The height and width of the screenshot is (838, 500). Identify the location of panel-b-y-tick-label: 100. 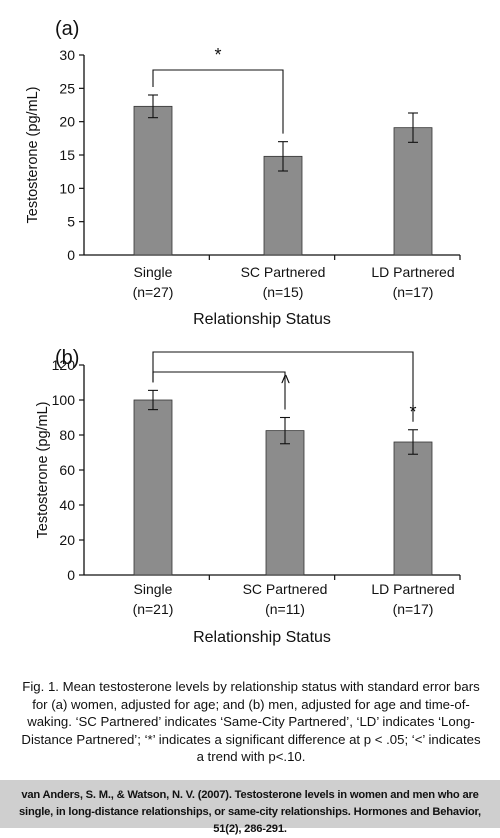
(64, 400).